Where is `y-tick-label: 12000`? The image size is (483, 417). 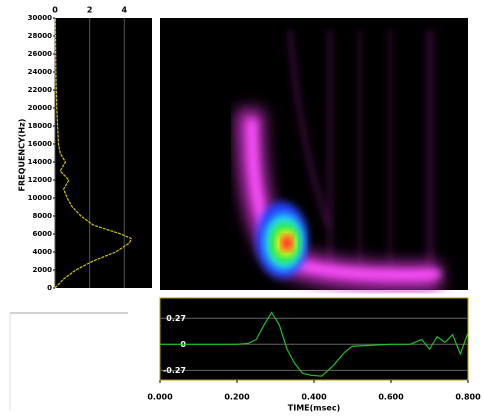 y-tick-label: 12000 is located at coordinates (40, 180).